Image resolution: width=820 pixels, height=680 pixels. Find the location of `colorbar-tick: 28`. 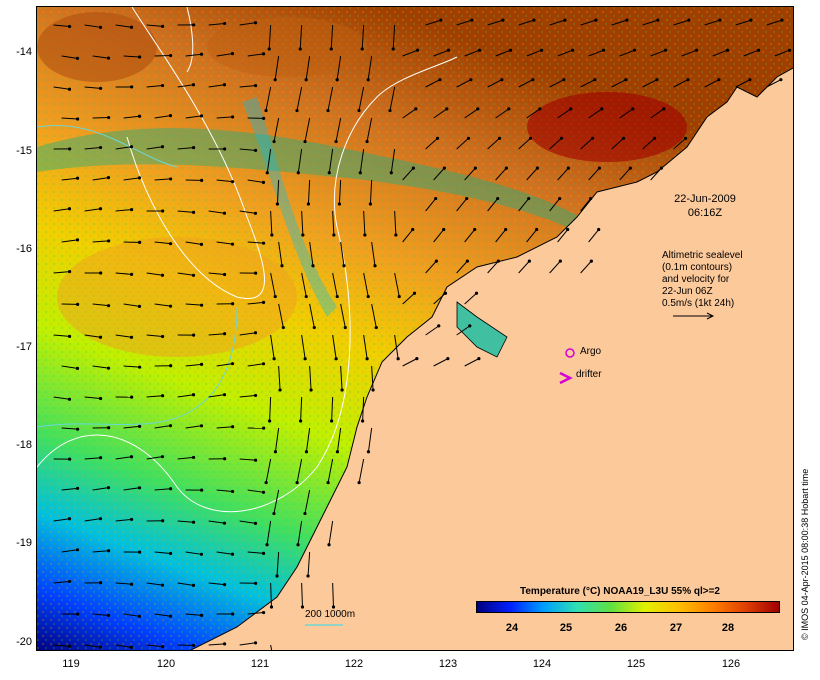

colorbar-tick: 28 is located at coordinates (728, 628).